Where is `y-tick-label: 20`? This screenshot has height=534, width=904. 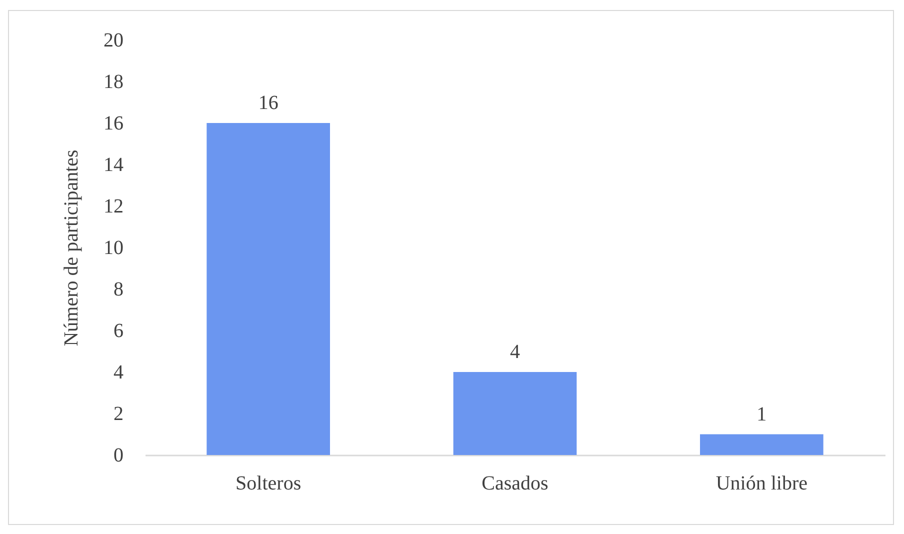 y-tick-label: 20 is located at coordinates (114, 41).